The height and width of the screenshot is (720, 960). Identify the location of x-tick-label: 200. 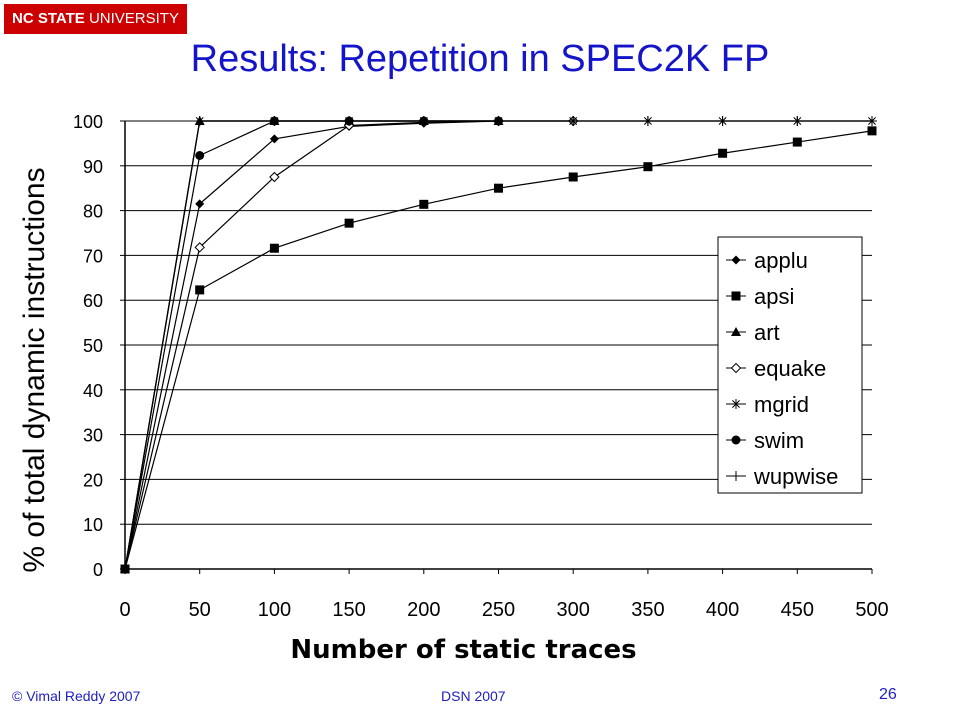
(423, 610).